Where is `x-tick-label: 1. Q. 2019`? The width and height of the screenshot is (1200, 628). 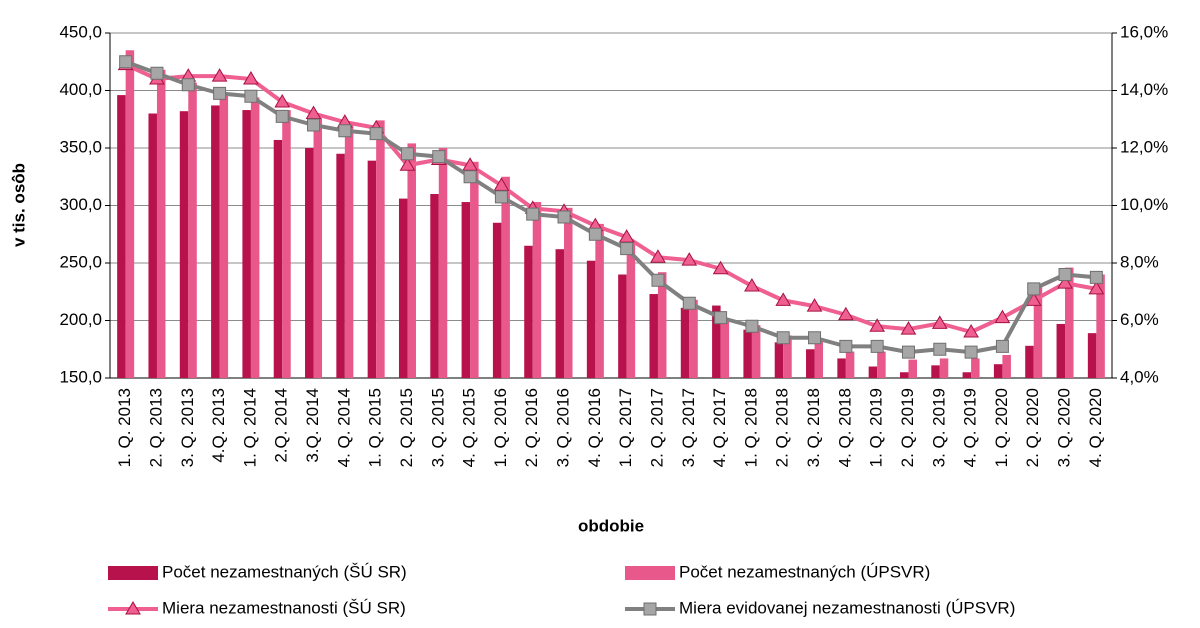 x-tick-label: 1. Q. 2019 is located at coordinates (876, 427).